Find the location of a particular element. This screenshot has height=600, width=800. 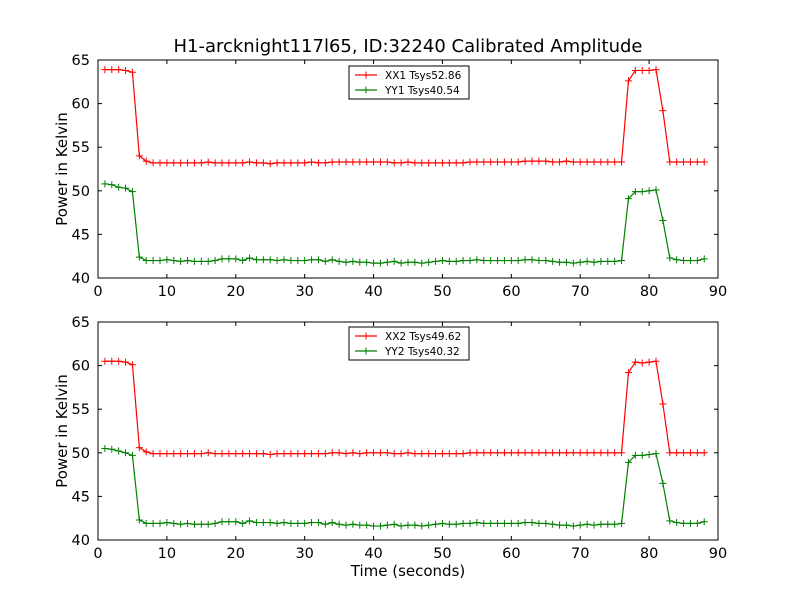

y-tick-label: 40 is located at coordinates (81, 541).